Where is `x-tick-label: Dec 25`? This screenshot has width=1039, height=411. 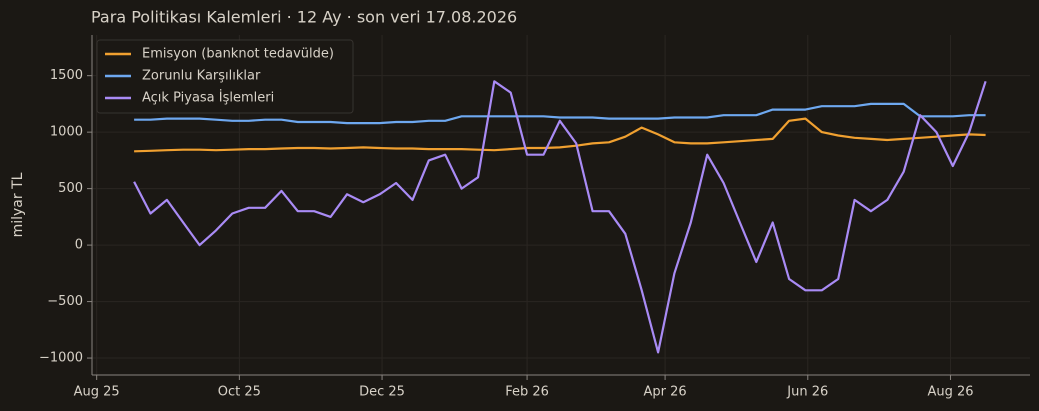 x-tick-label: Dec 25 is located at coordinates (382, 392).